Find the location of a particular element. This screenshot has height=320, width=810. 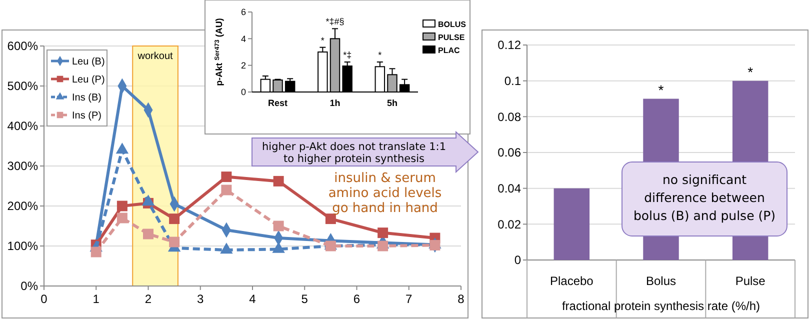

x-tick-label: 1h is located at coordinates (335, 103).